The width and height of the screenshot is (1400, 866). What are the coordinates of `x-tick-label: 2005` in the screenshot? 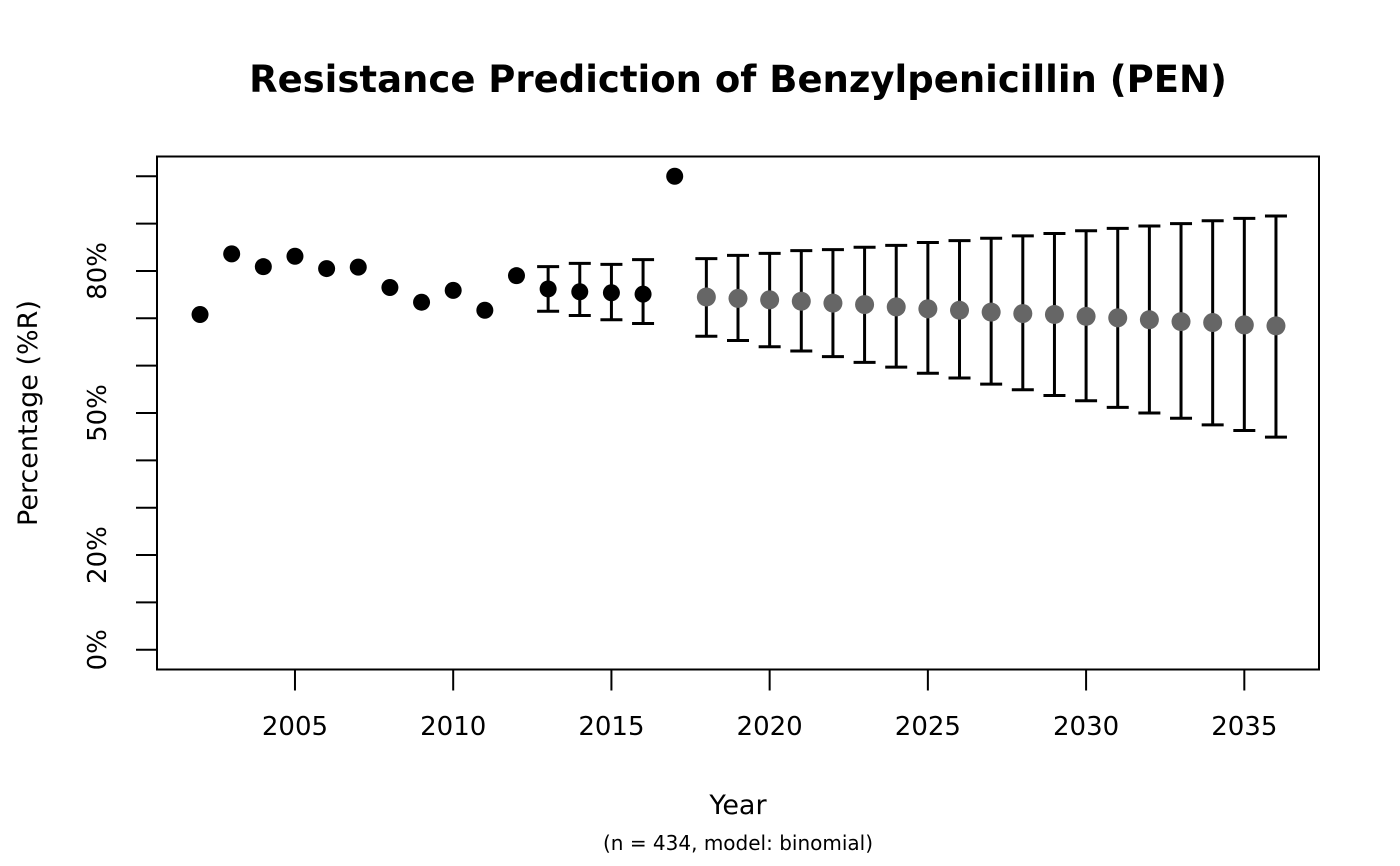 It's located at (295, 727).